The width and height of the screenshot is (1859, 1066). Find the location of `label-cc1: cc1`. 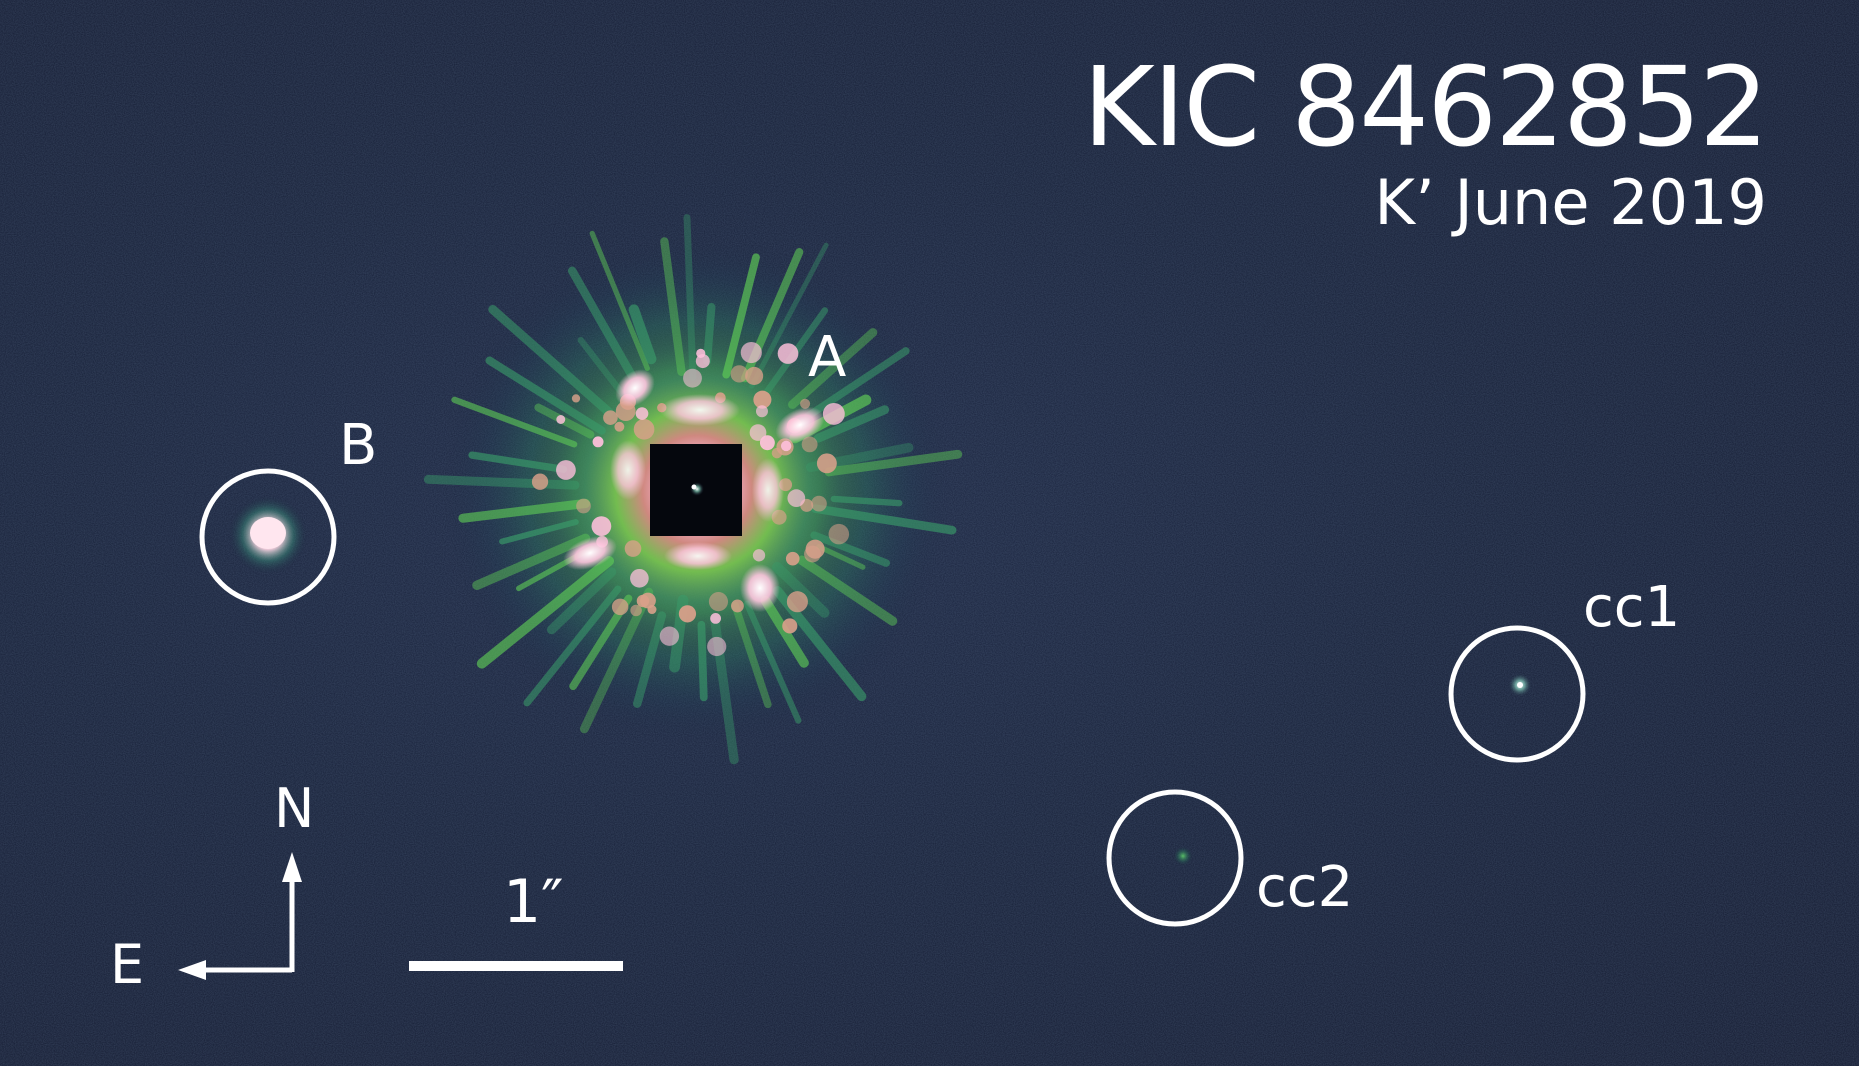

label-cc1: cc1 is located at coordinates (1632, 607).